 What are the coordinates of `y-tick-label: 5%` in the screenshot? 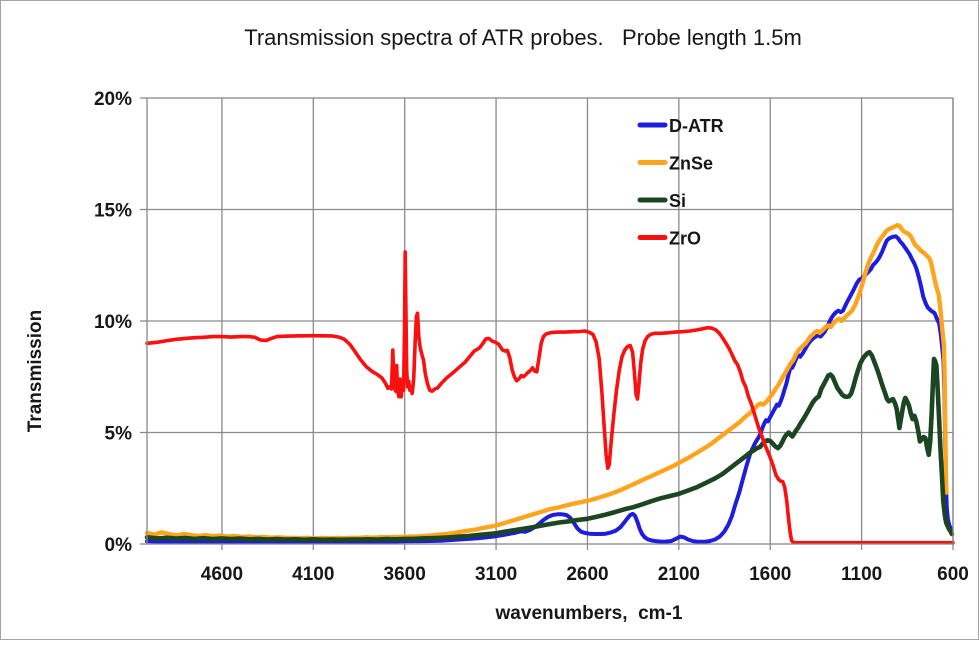 It's located at (119, 434).